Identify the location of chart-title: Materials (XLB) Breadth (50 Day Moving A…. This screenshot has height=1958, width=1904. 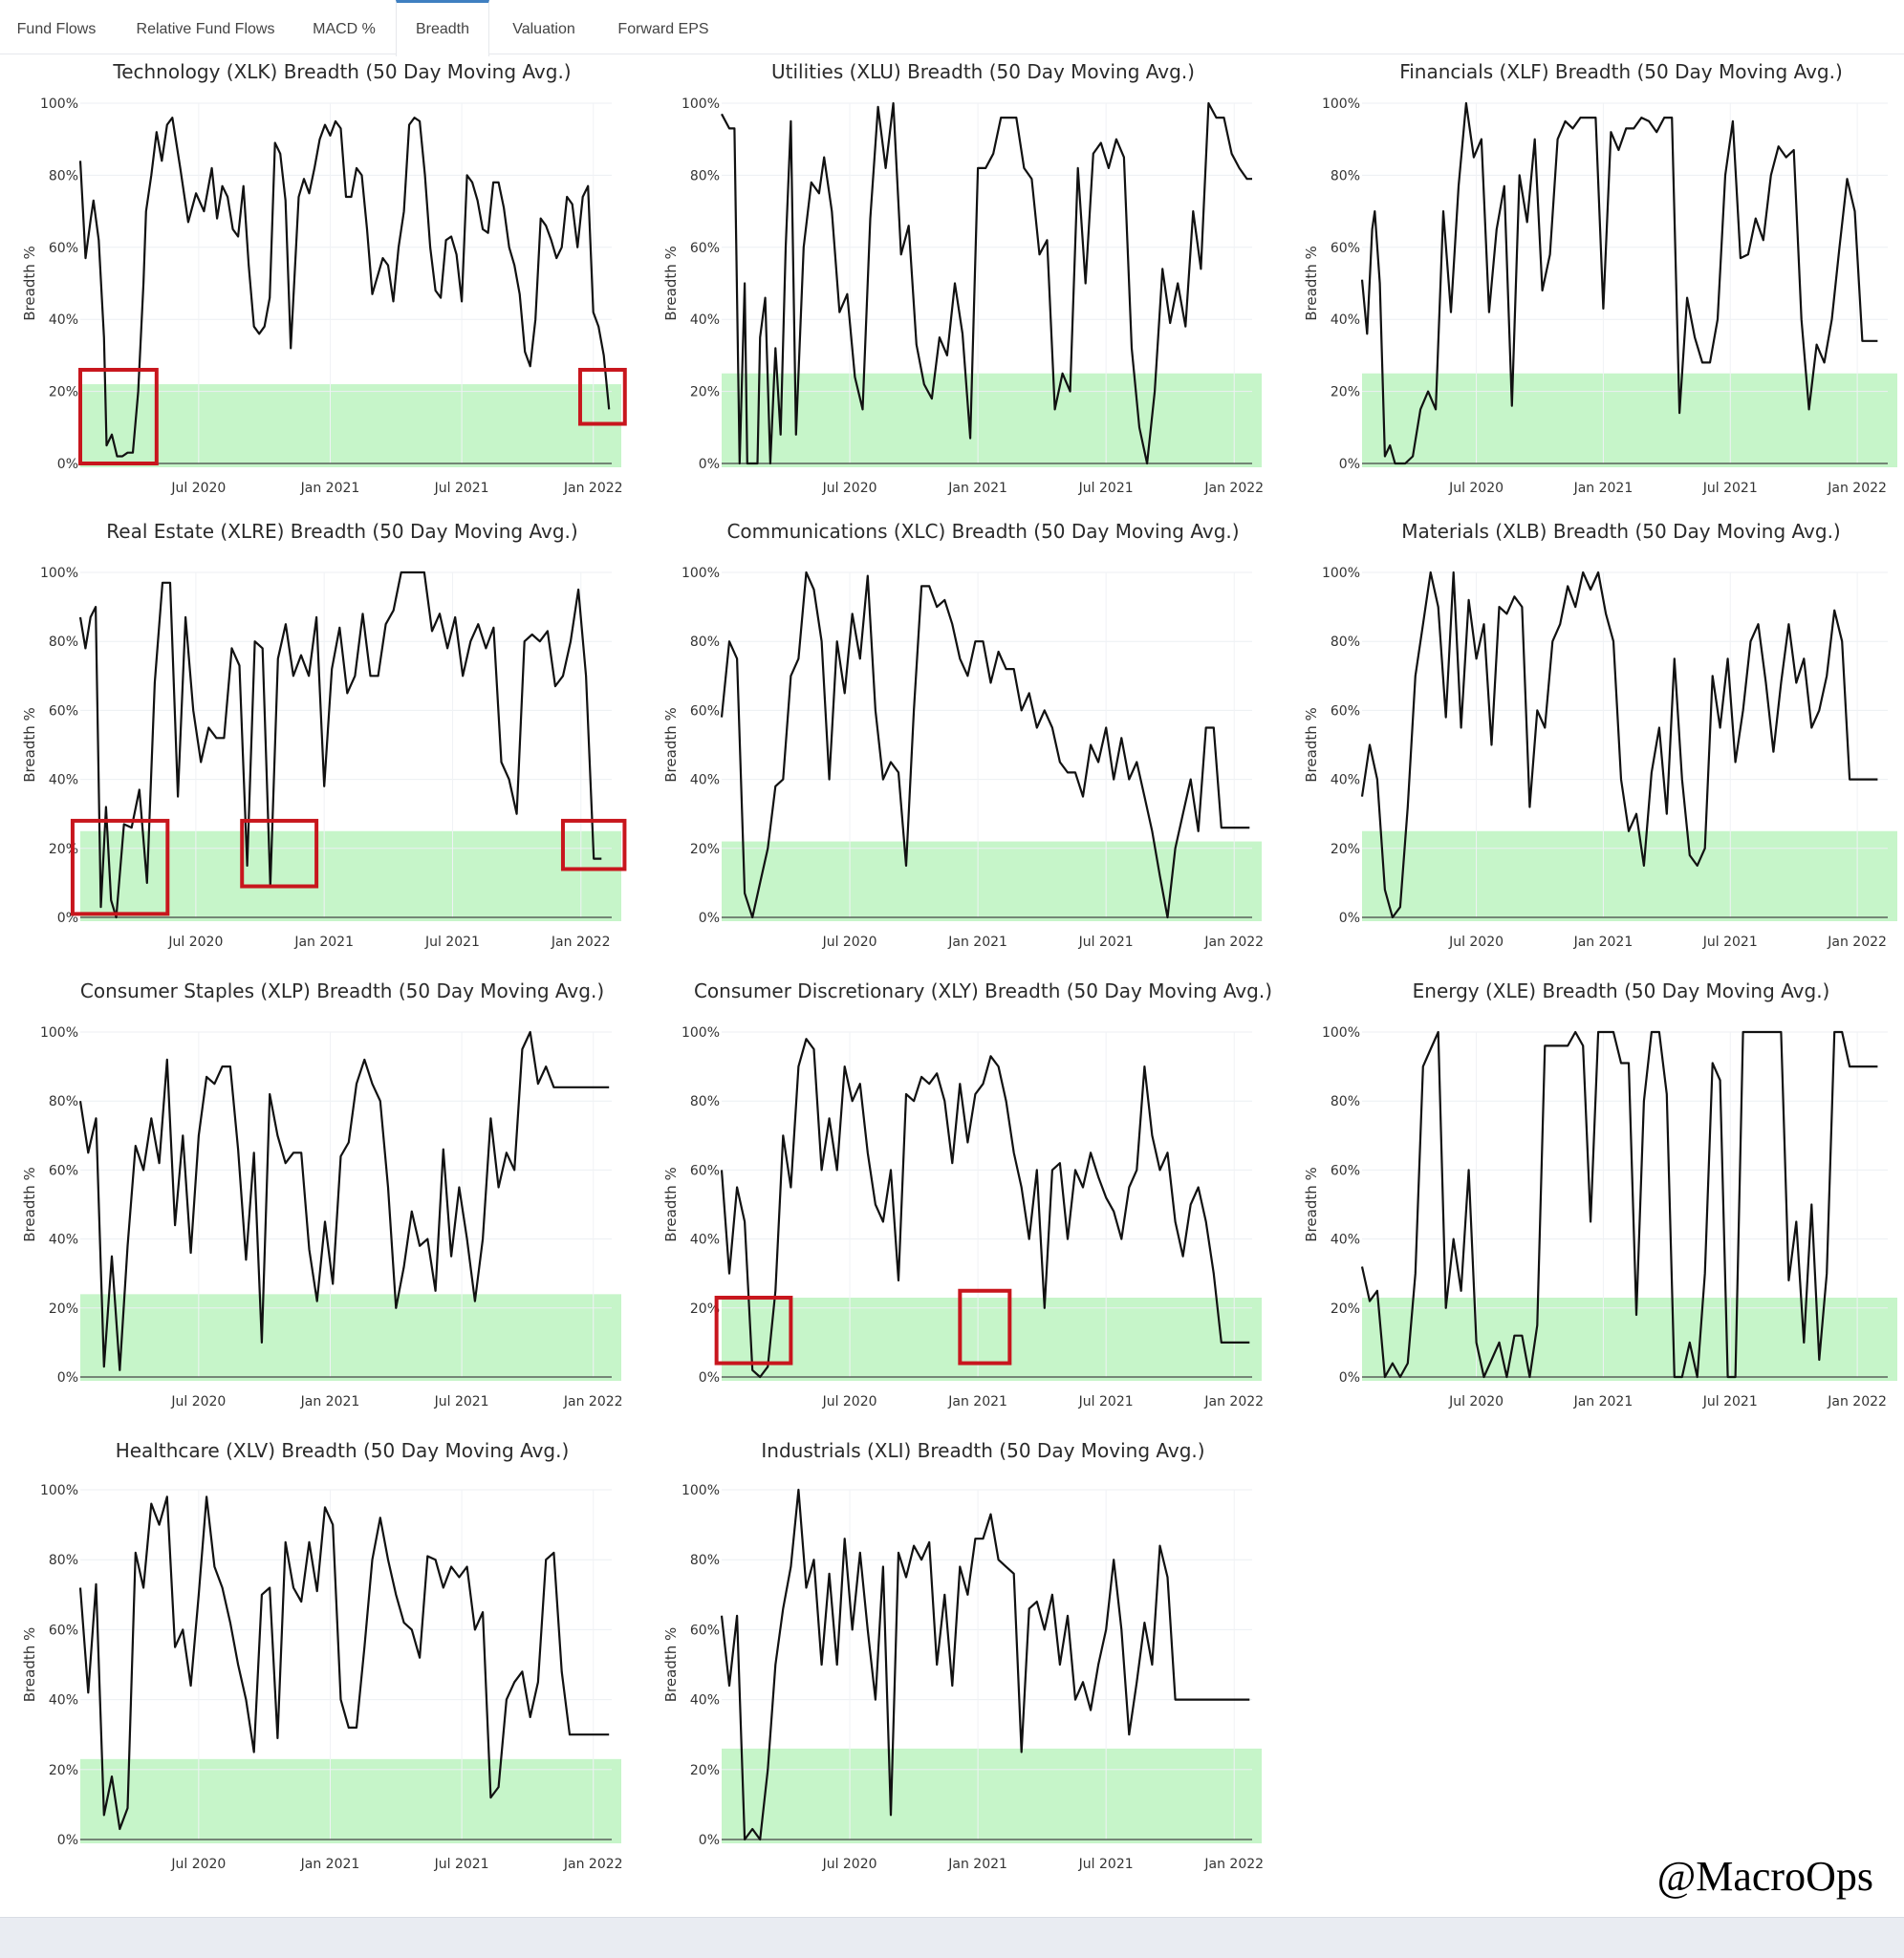
(1620, 531).